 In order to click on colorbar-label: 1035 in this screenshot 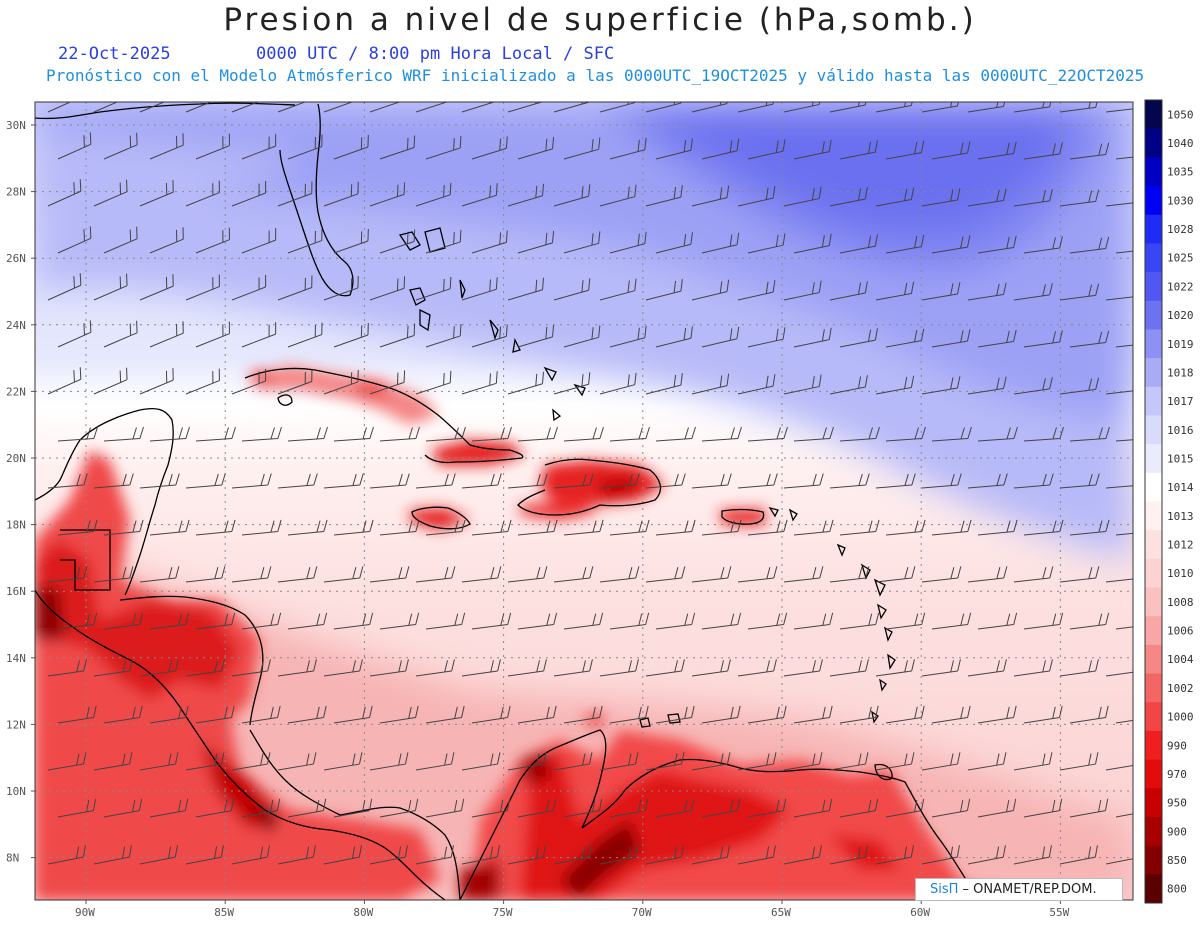, I will do `click(1180, 172)`.